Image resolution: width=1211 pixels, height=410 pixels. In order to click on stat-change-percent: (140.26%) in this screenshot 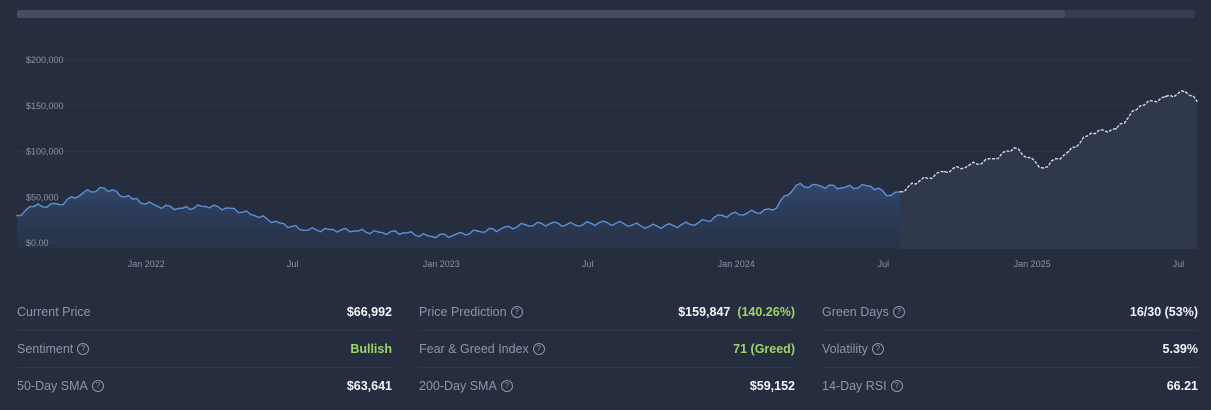, I will do `click(766, 312)`.